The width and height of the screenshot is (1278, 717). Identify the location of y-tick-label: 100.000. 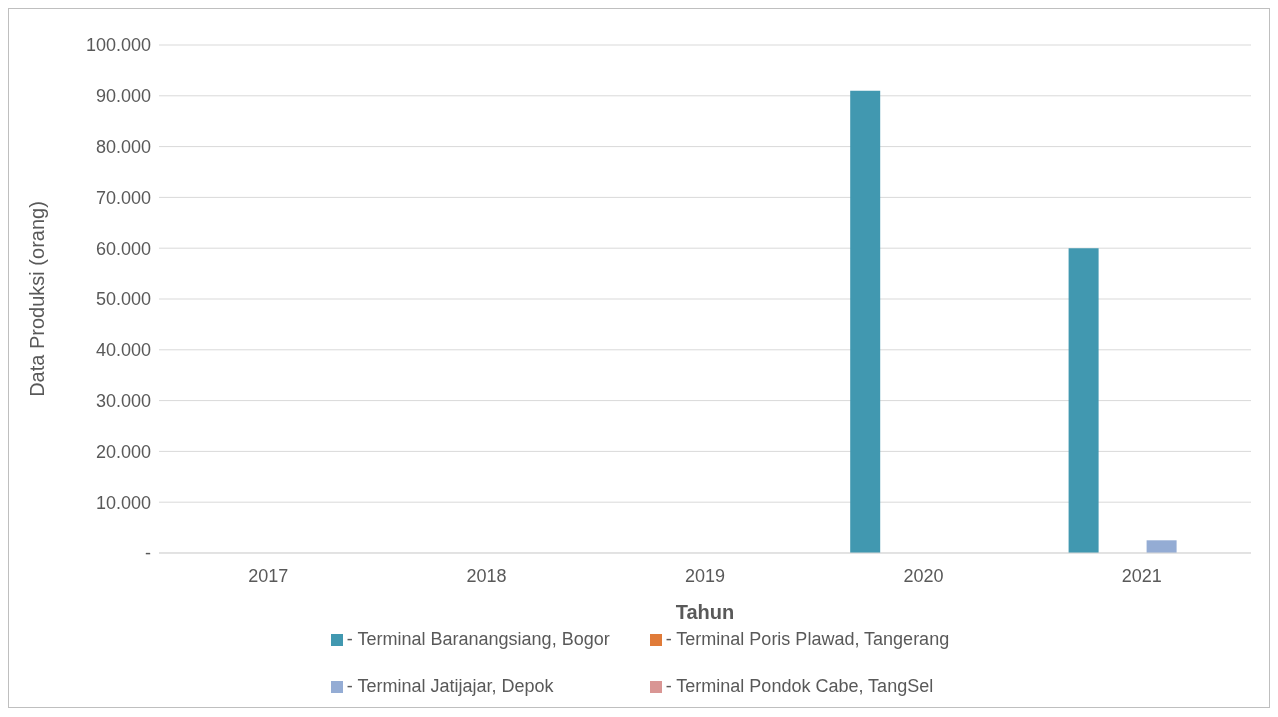
(118, 45).